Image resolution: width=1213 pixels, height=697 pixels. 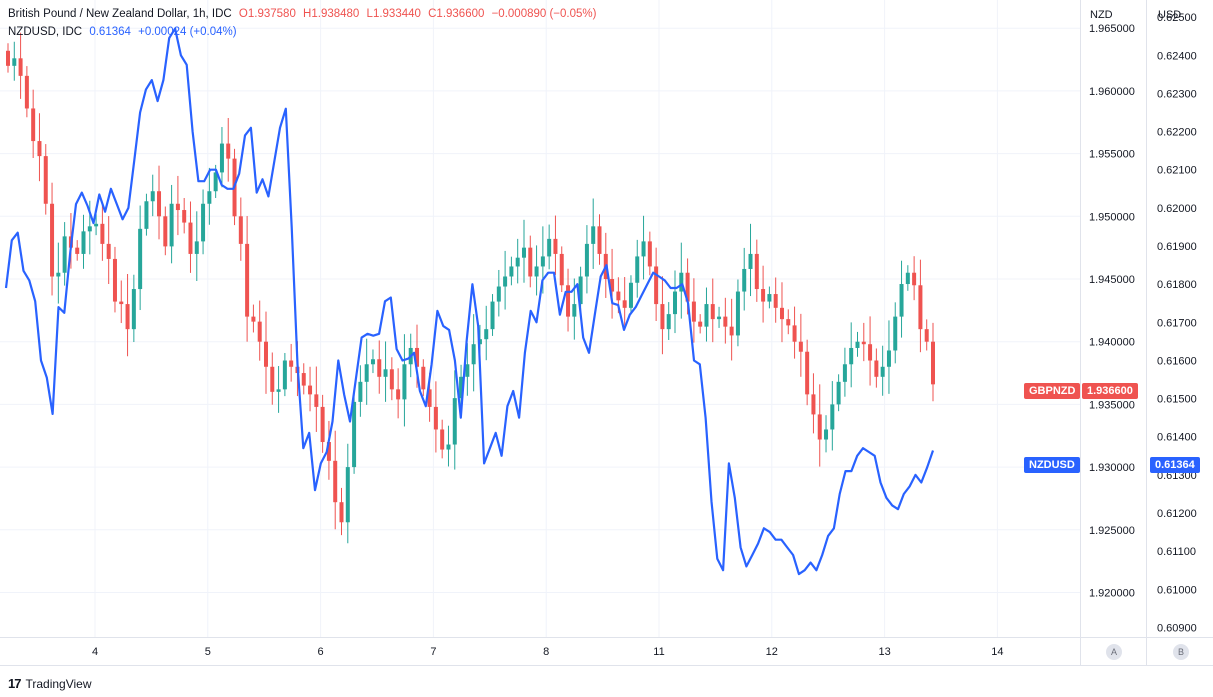 What do you see at coordinates (1112, 217) in the screenshot?
I see `gbpnzd-tick-label: 1.950000` at bounding box center [1112, 217].